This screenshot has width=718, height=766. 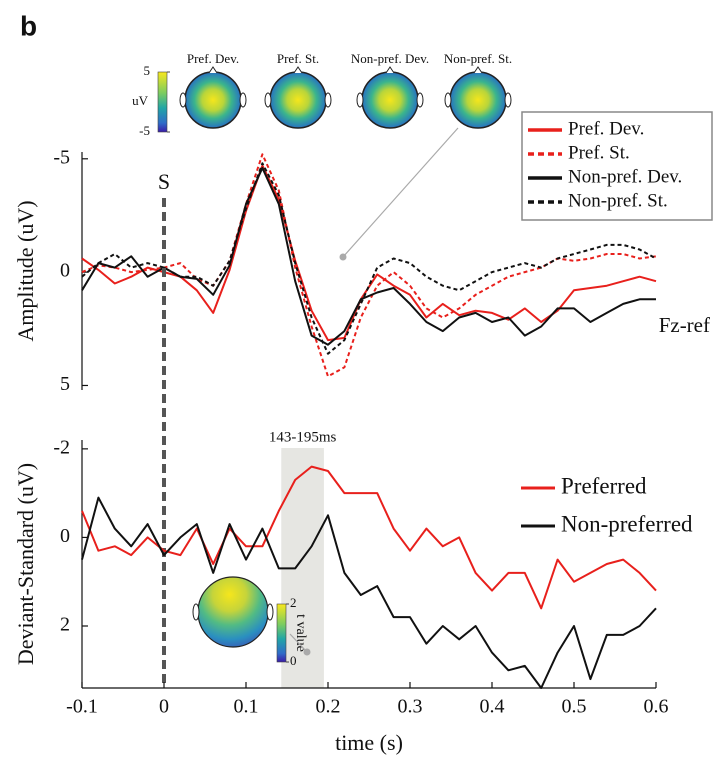 What do you see at coordinates (246, 707) in the screenshot?
I see `x-tick-label: 0.1` at bounding box center [246, 707].